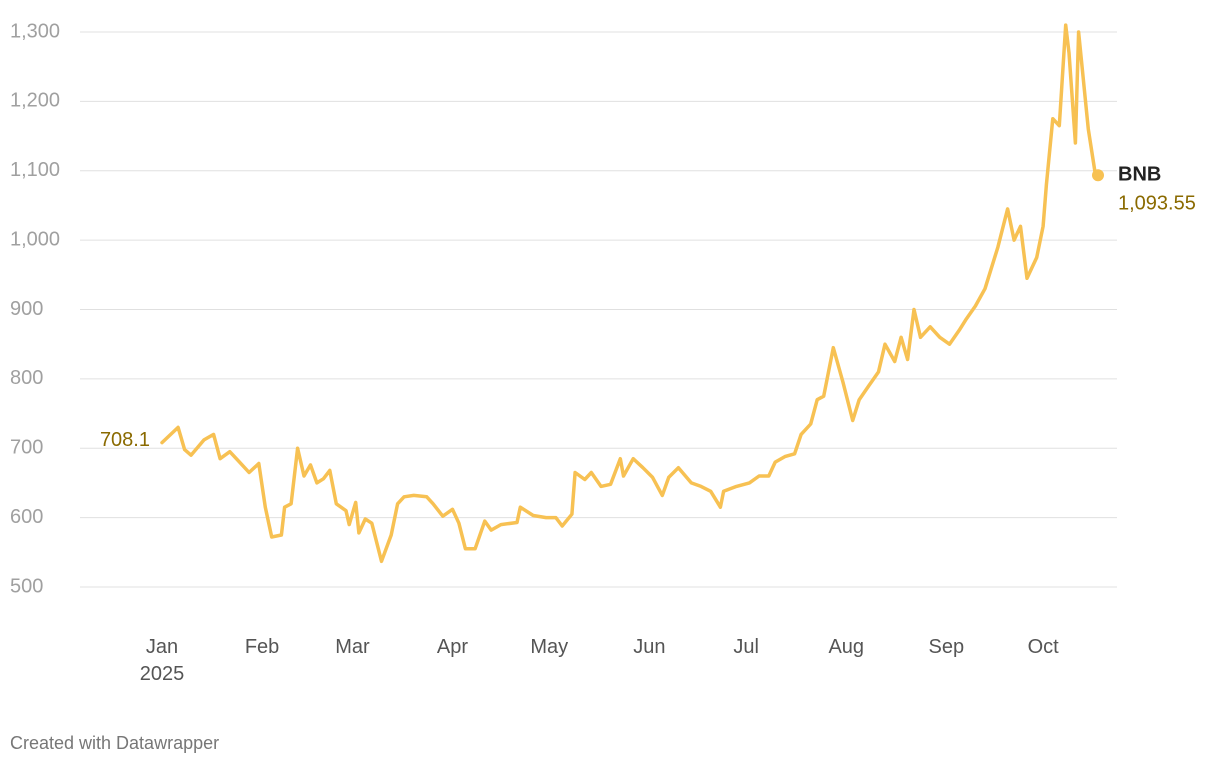  Describe the element at coordinates (35, 31) in the screenshot. I see `y-tick-label: 1,300` at that location.